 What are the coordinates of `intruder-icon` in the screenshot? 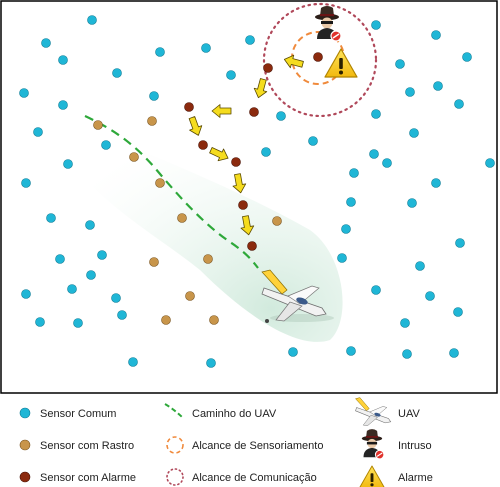 It's located at (328, 24).